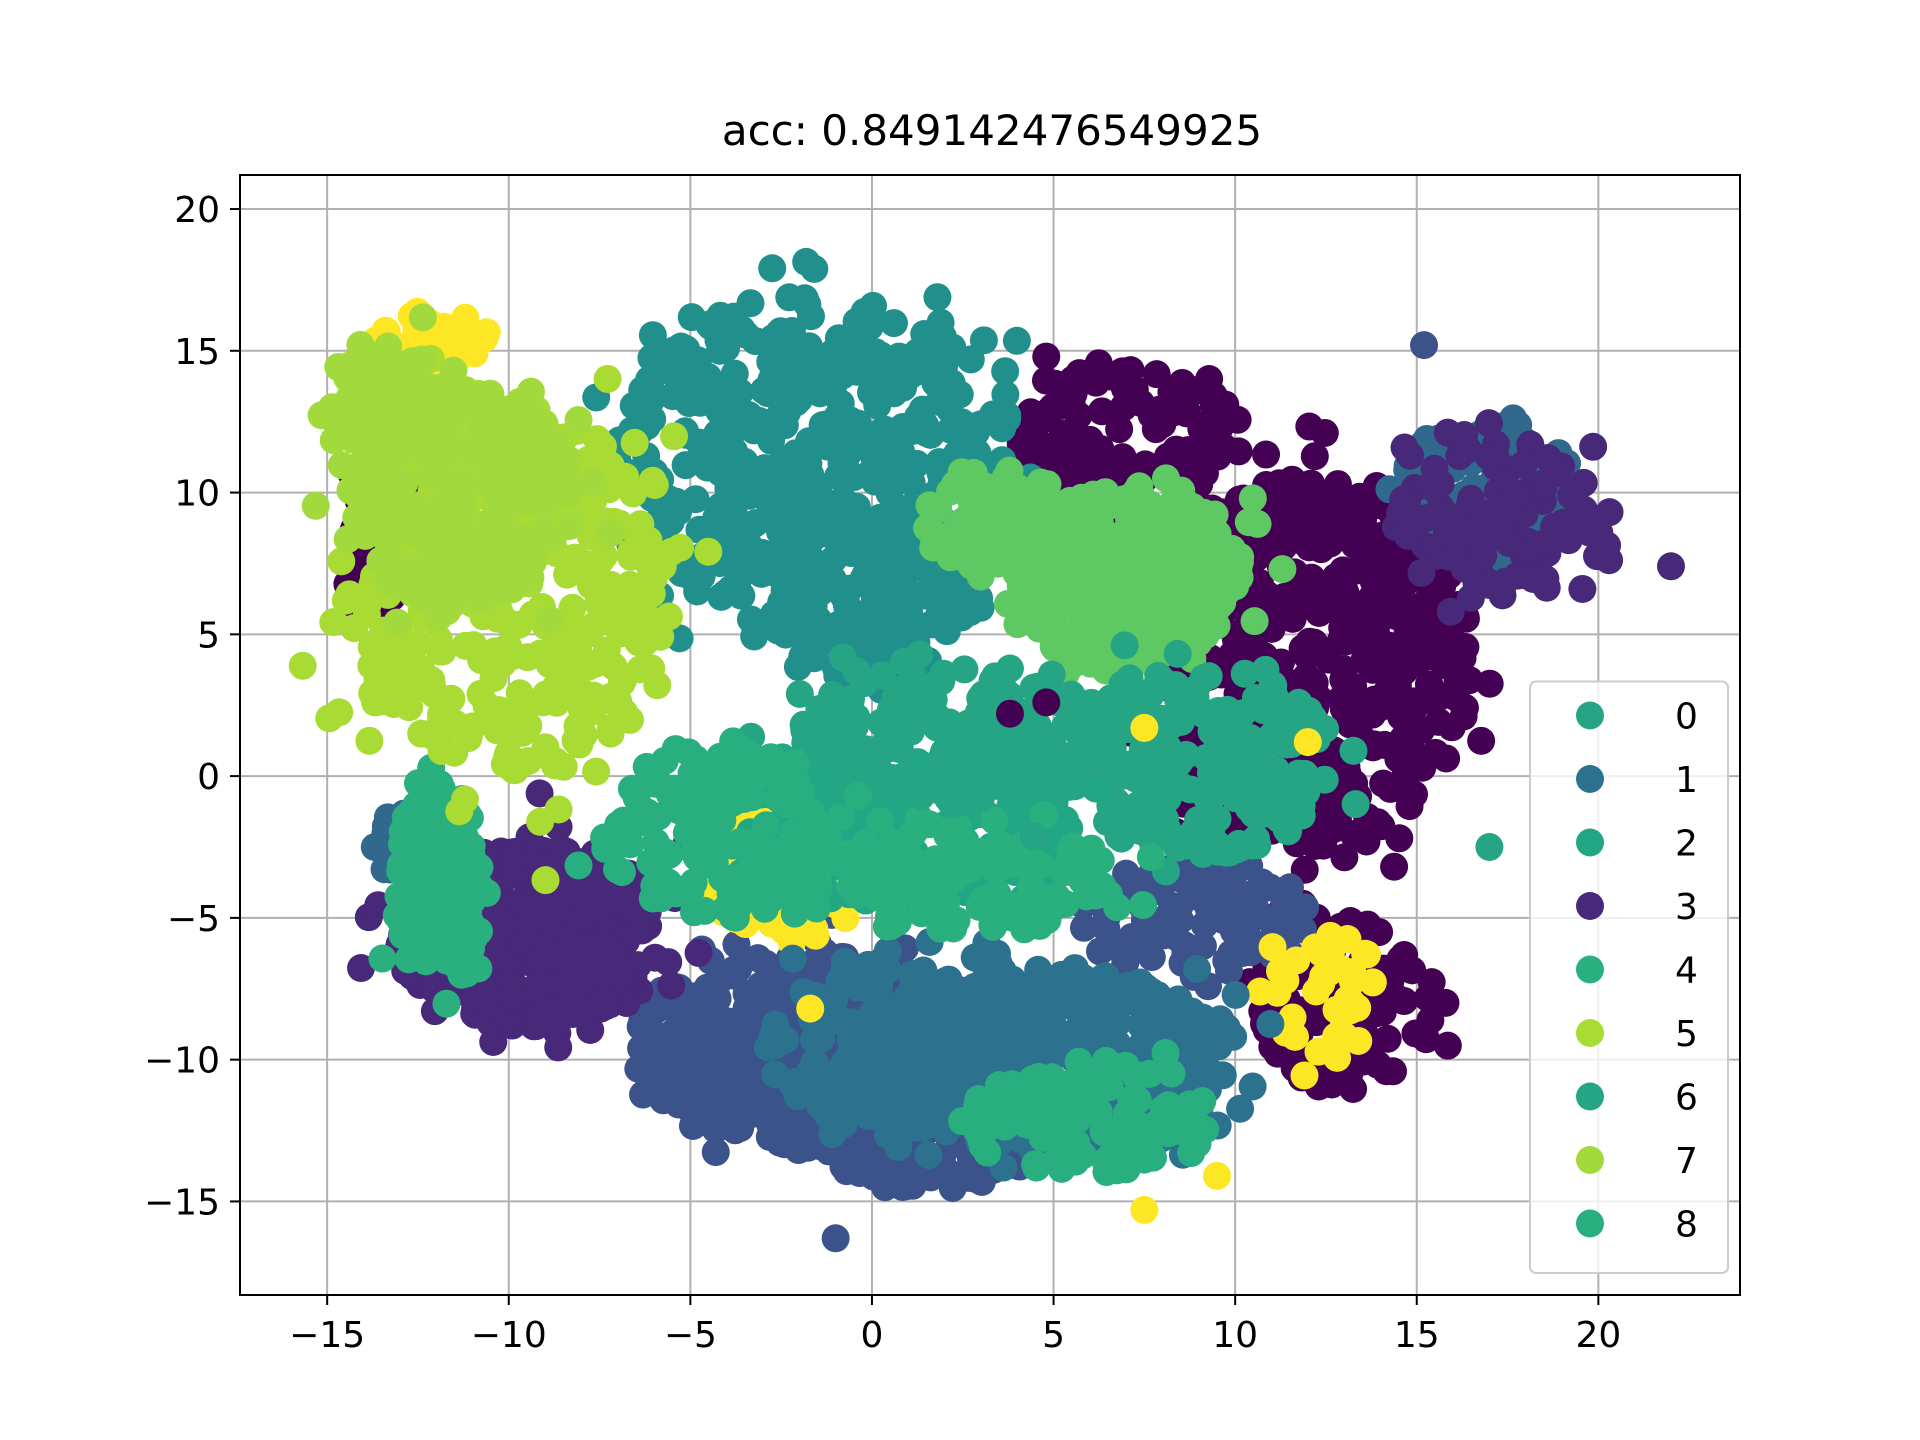 This screenshot has width=1920, height=1440. Describe the element at coordinates (992, 130) in the screenshot. I see `chart-title: acc: 0.849142476549925` at that location.